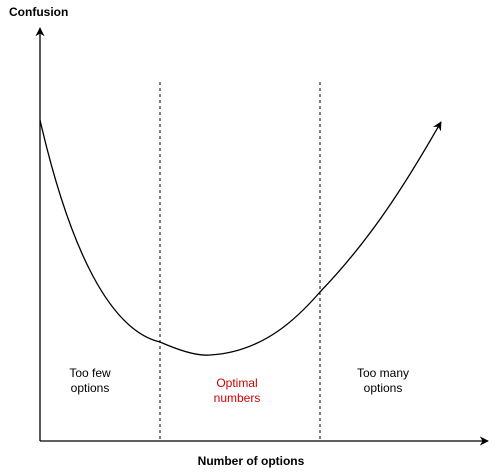  Describe the element at coordinates (38, 12) in the screenshot. I see `y-axis-title: Confusion` at that location.